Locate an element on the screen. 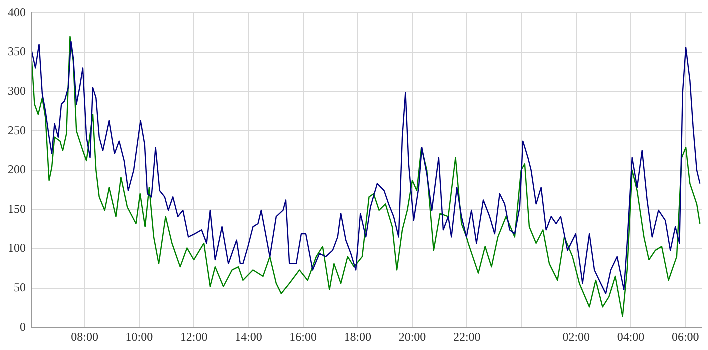 The height and width of the screenshot is (350, 708). x-tick-label: 12:00 is located at coordinates (194, 337).